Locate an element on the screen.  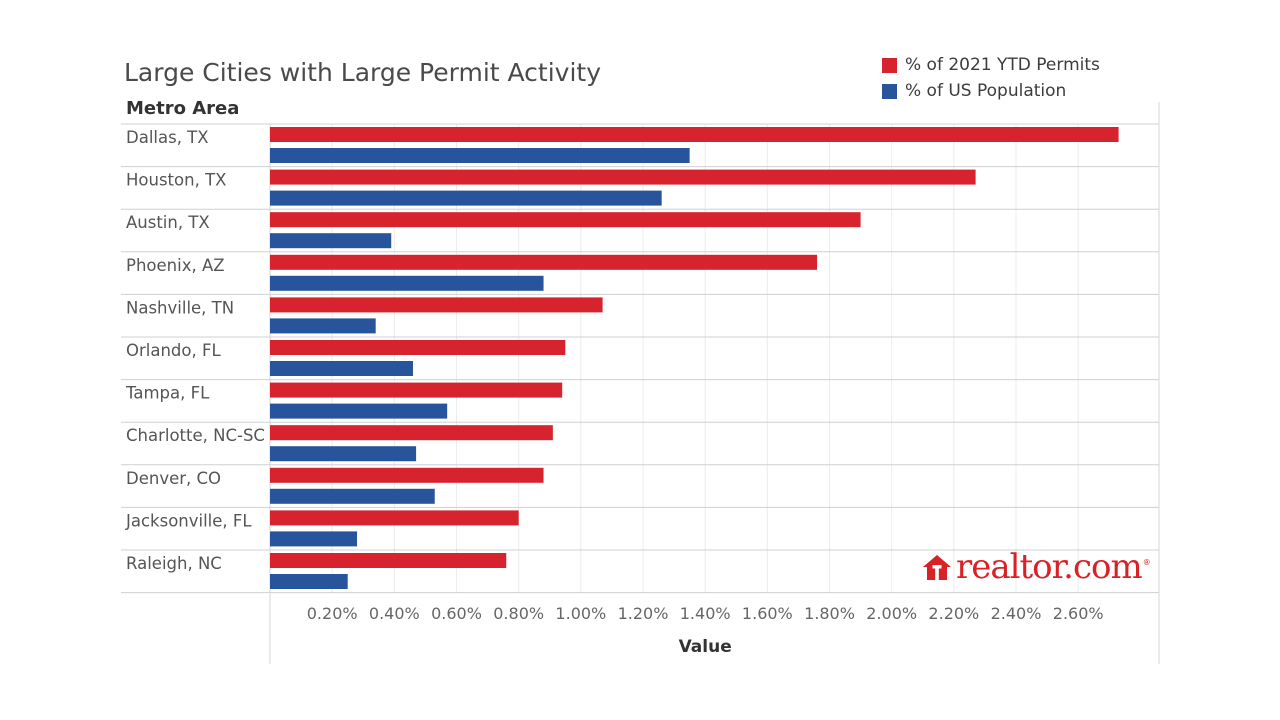
logo-text: realtor.com is located at coordinates (1049, 567).